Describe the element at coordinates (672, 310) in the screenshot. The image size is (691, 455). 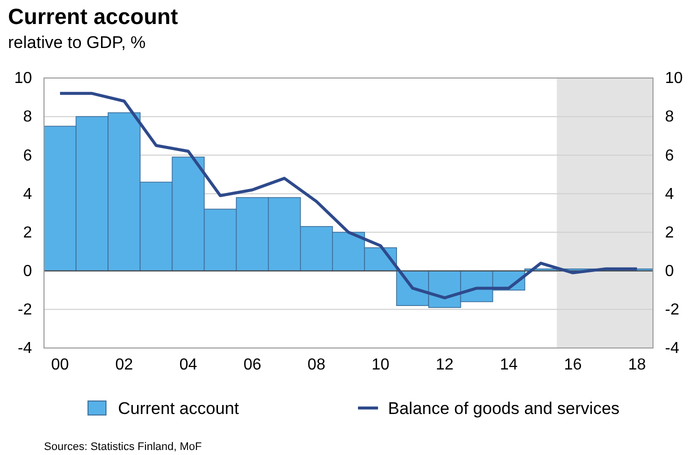
I see `y2-tick-label: -2` at that location.